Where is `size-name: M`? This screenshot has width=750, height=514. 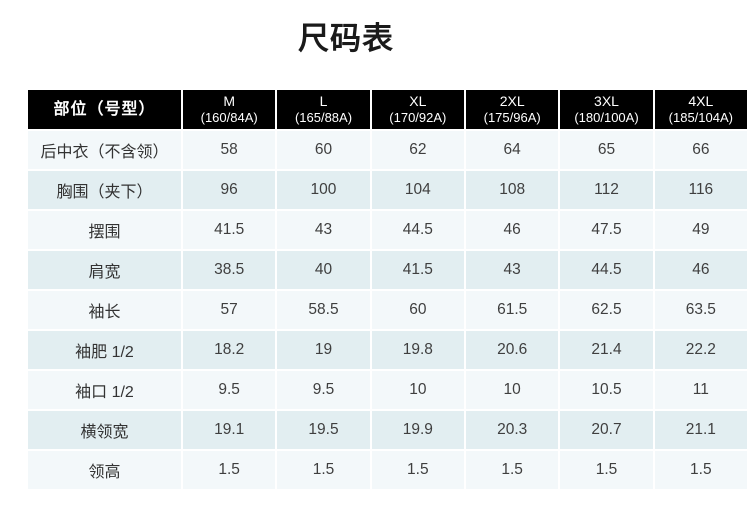 size-name: M is located at coordinates (229, 100).